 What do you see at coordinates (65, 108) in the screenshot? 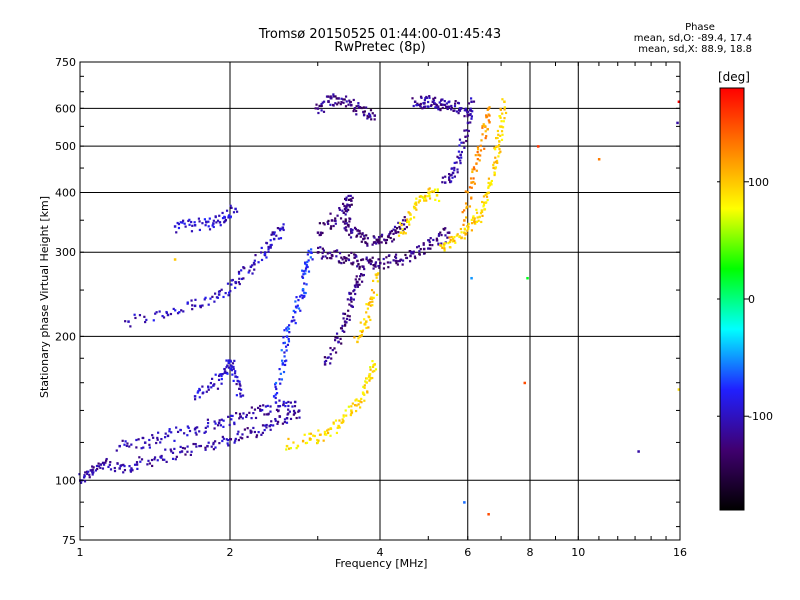
I see `y-tick-label: 600` at bounding box center [65, 108].